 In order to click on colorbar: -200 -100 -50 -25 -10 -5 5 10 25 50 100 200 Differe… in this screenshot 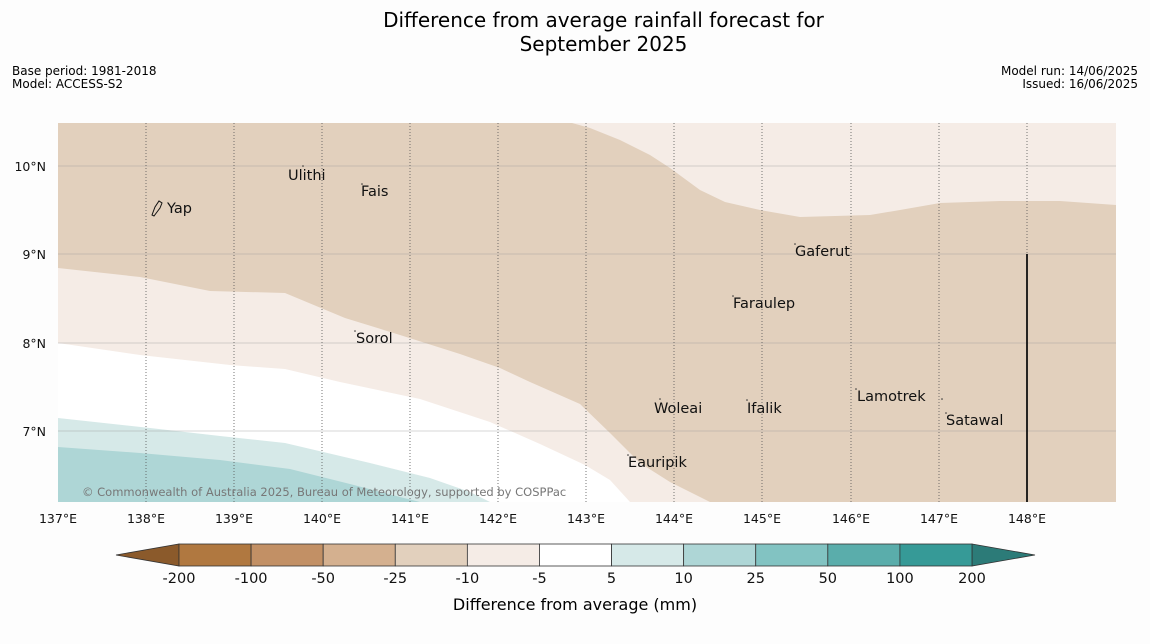, I will do `click(575, 578)`.